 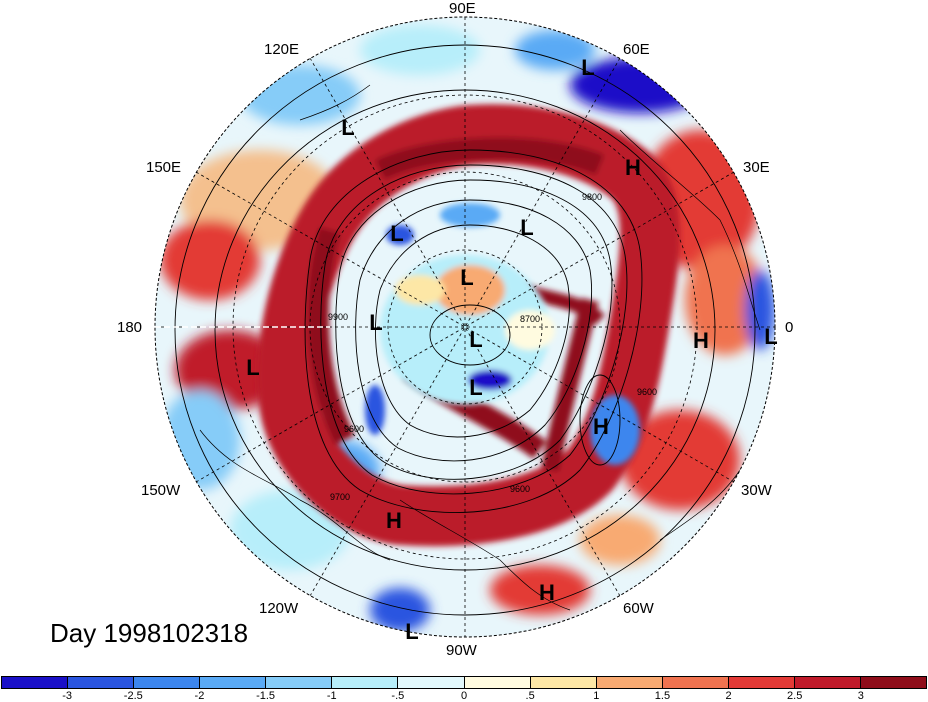 What do you see at coordinates (756, 490) in the screenshot?
I see `lon-label-30w: 30W` at bounding box center [756, 490].